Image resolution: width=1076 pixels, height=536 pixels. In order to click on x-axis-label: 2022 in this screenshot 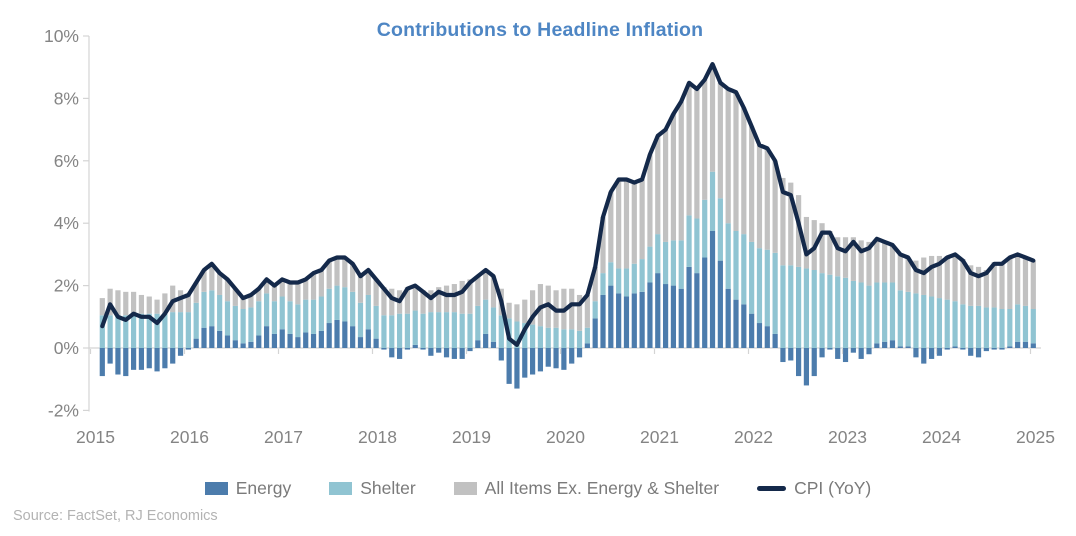, I will do `click(753, 437)`.